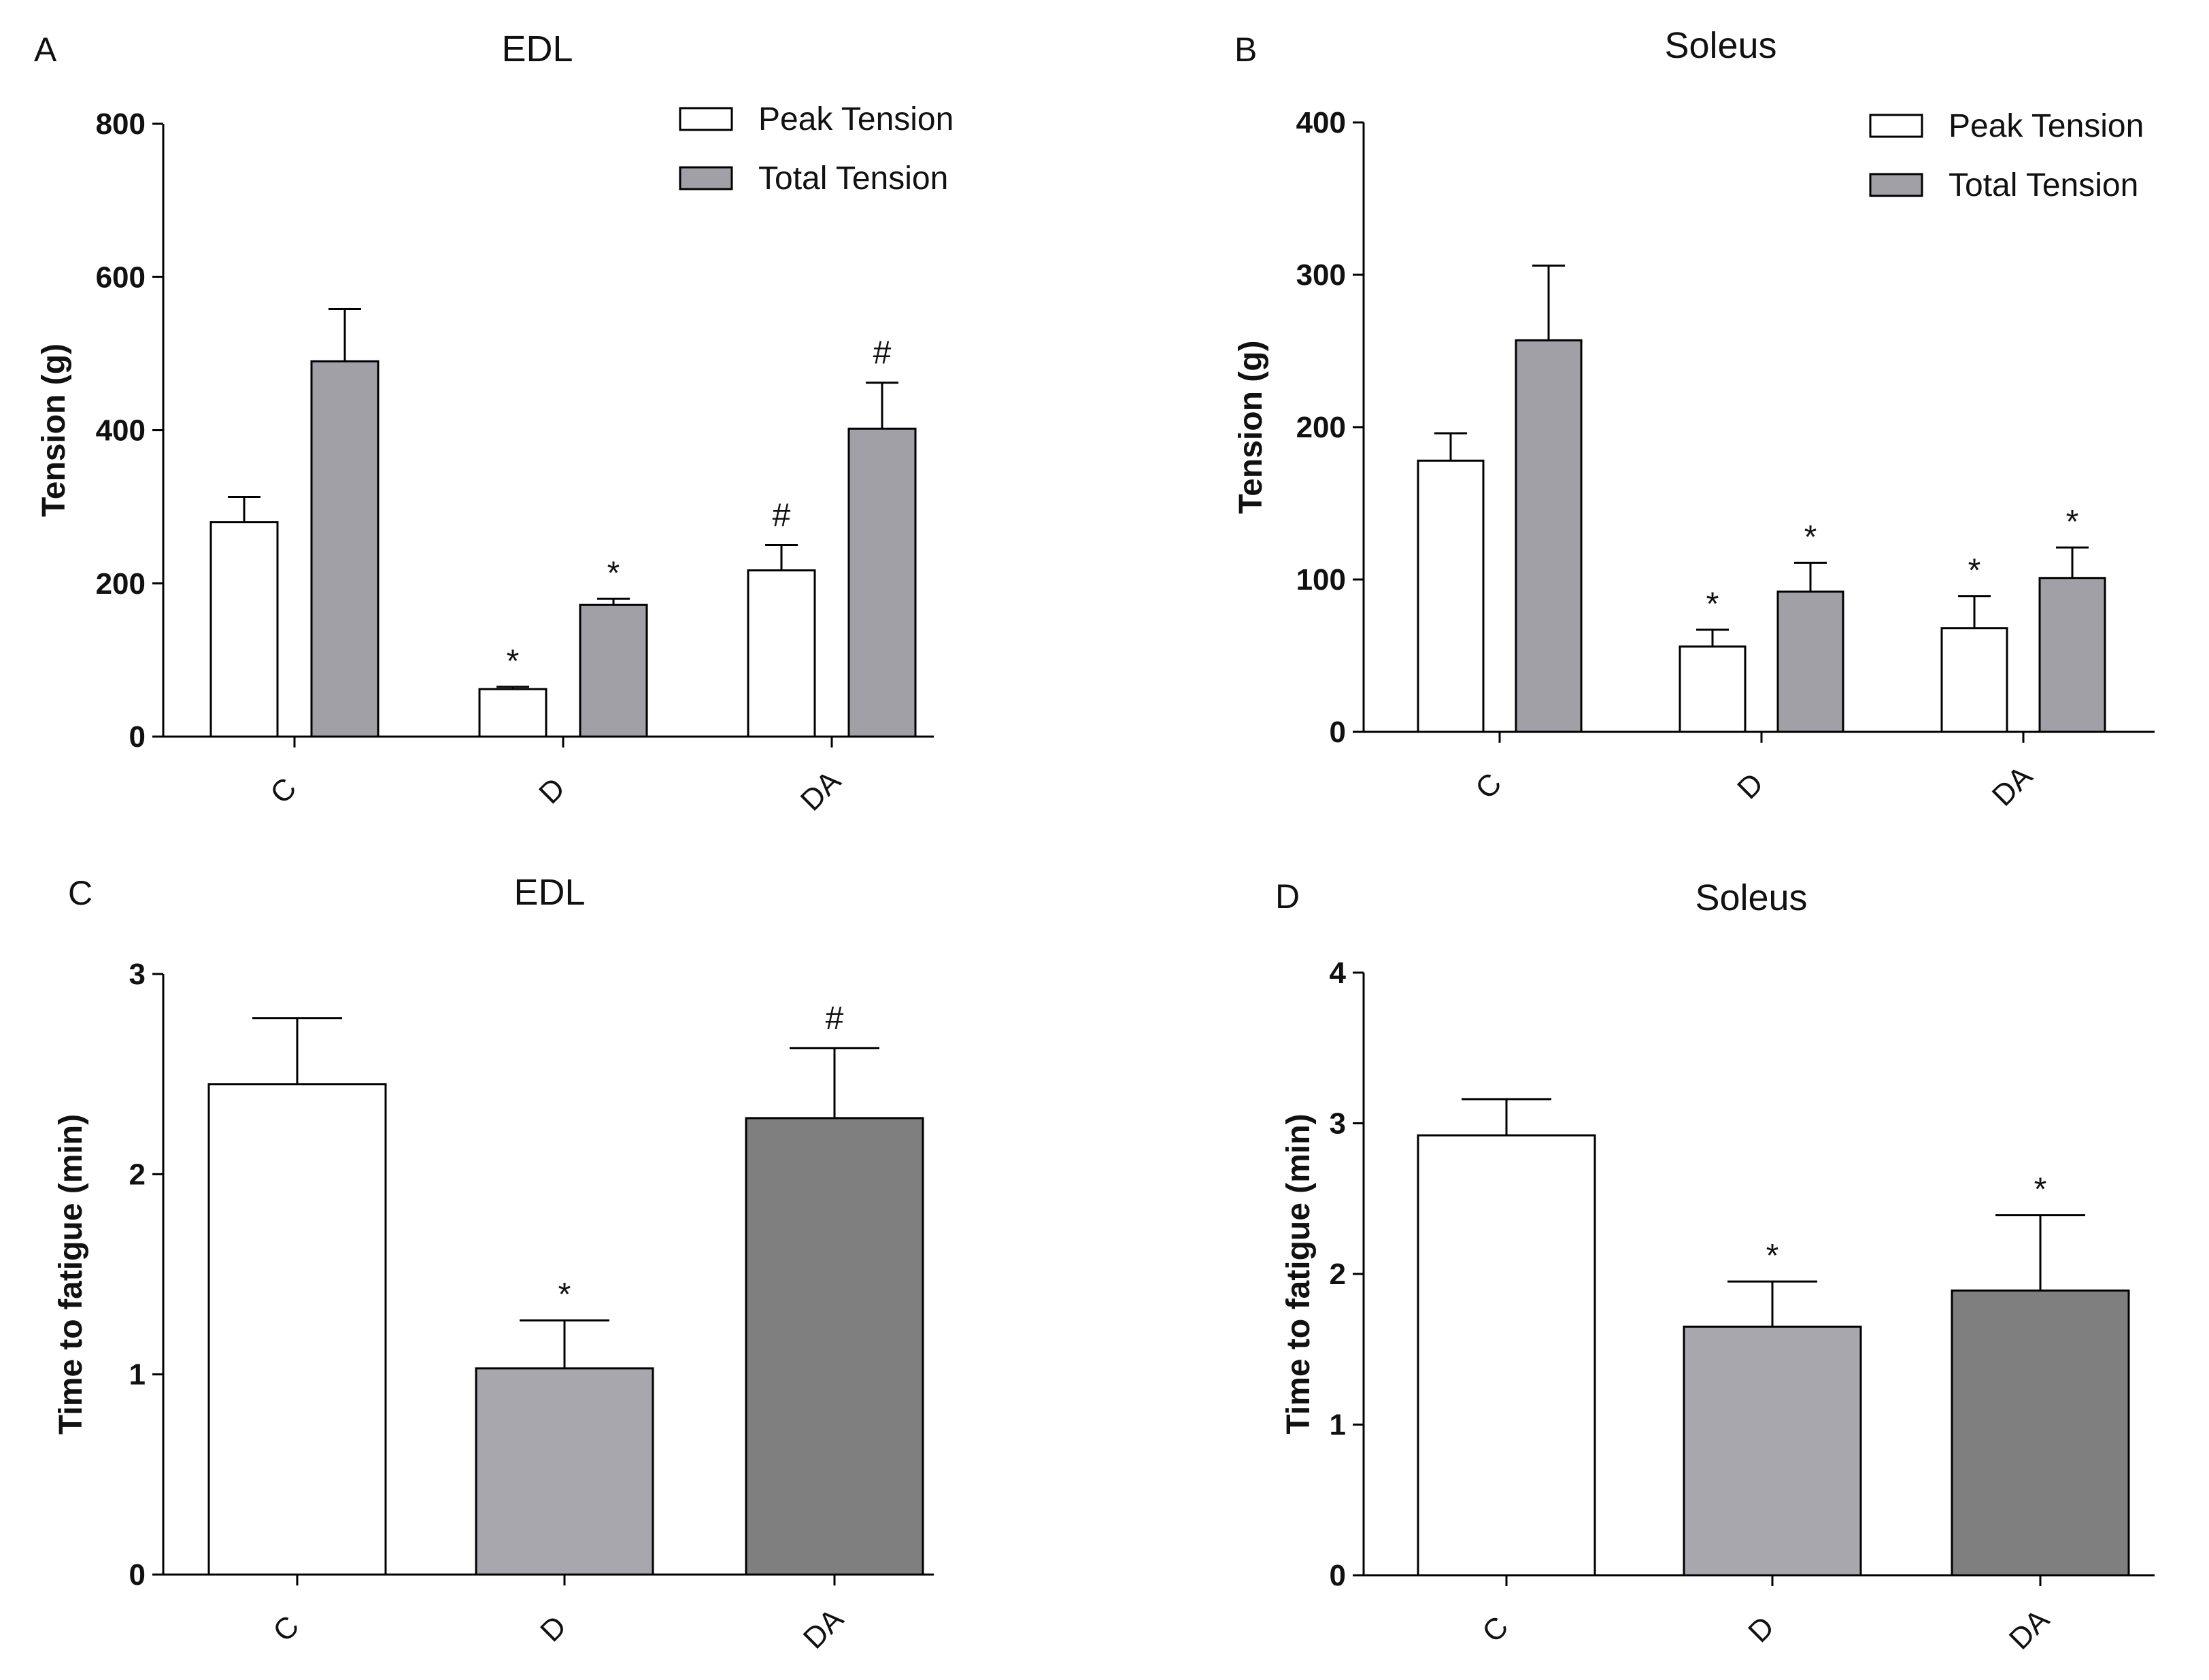 Image resolution: width=2209 pixels, height=1680 pixels. I want to click on legend-label-A: Peak Tension, so click(856, 119).